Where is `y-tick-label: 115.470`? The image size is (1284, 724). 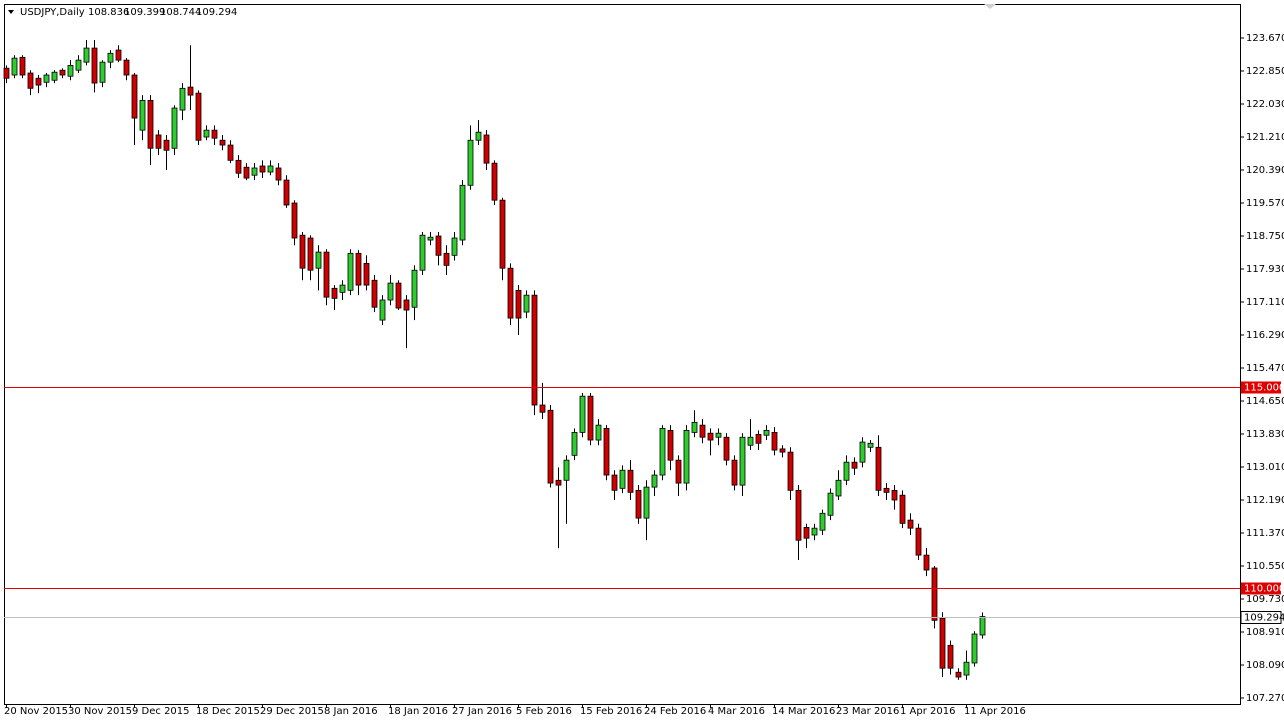 y-tick-label: 115.470 is located at coordinates (1265, 368).